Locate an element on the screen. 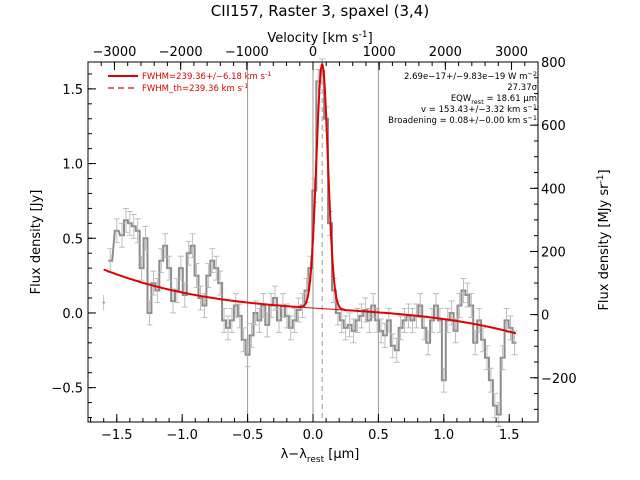 The image size is (640, 480). annotation-flux: 2.69e−17+/−9.83e−19 W m−2 is located at coordinates (470, 76).